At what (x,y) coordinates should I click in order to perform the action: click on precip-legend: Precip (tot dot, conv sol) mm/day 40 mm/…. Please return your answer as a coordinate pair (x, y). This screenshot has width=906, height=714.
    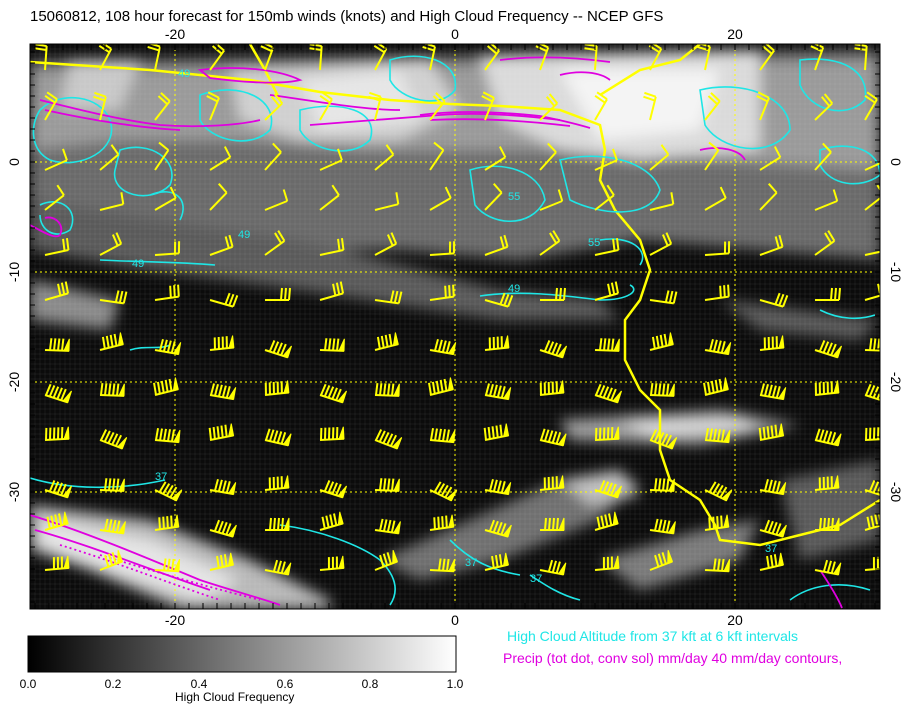
    Looking at the image, I should click on (673, 658).